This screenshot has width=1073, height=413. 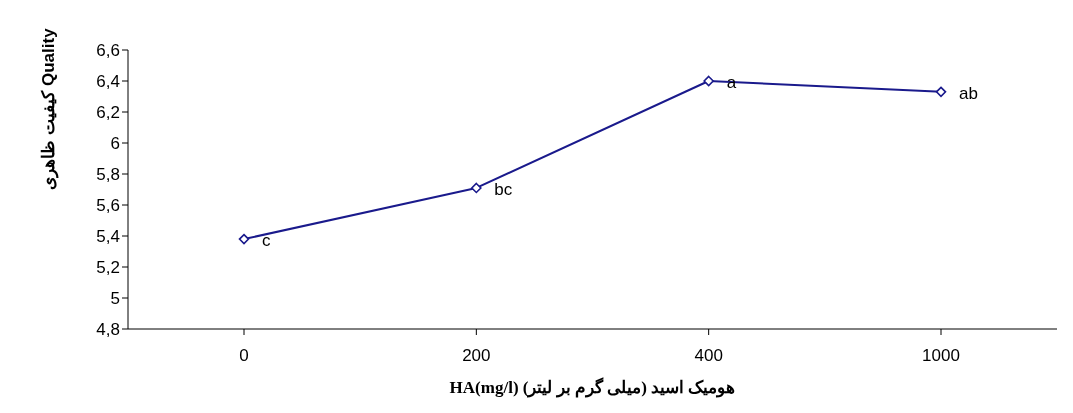 What do you see at coordinates (108, 206) in the screenshot?
I see `y-tick-label: 5,6` at bounding box center [108, 206].